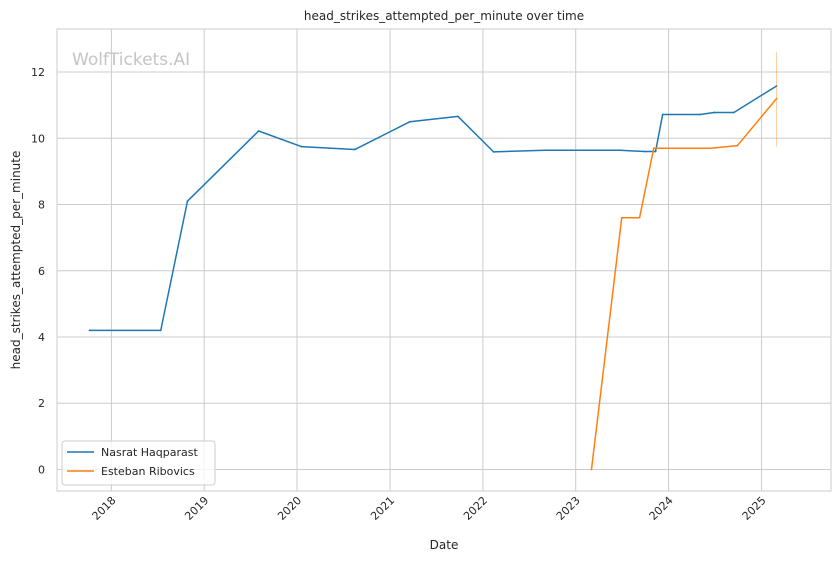 Image resolution: width=840 pixels, height=561 pixels. I want to click on x-tick-label: 2020, so click(289, 508).